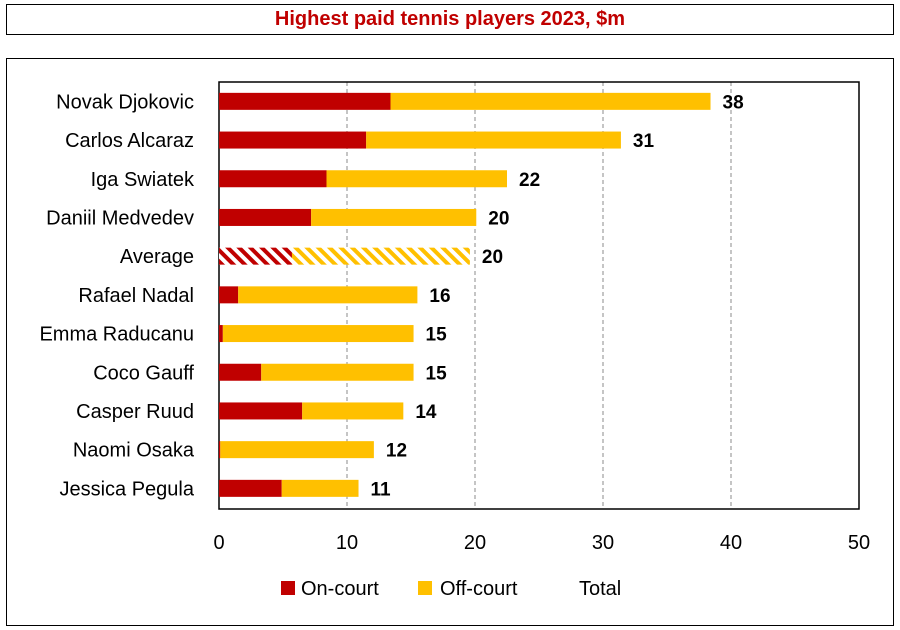 This screenshot has width=900, height=630. What do you see at coordinates (340, 589) in the screenshot?
I see `legend-label-on-court: On-court` at bounding box center [340, 589].